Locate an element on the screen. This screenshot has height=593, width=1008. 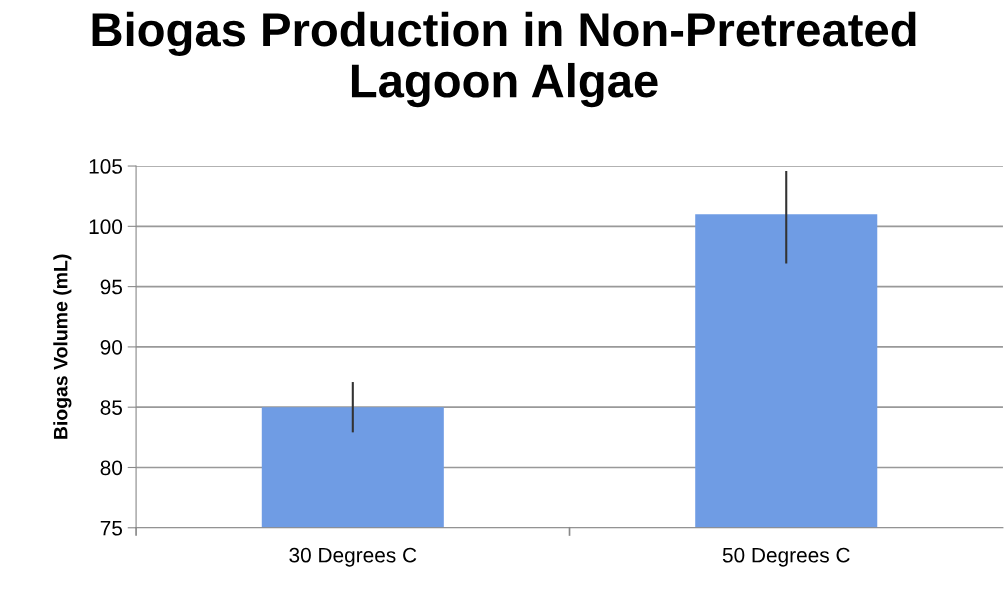
y-tick-label: 75 is located at coordinates (111, 528).